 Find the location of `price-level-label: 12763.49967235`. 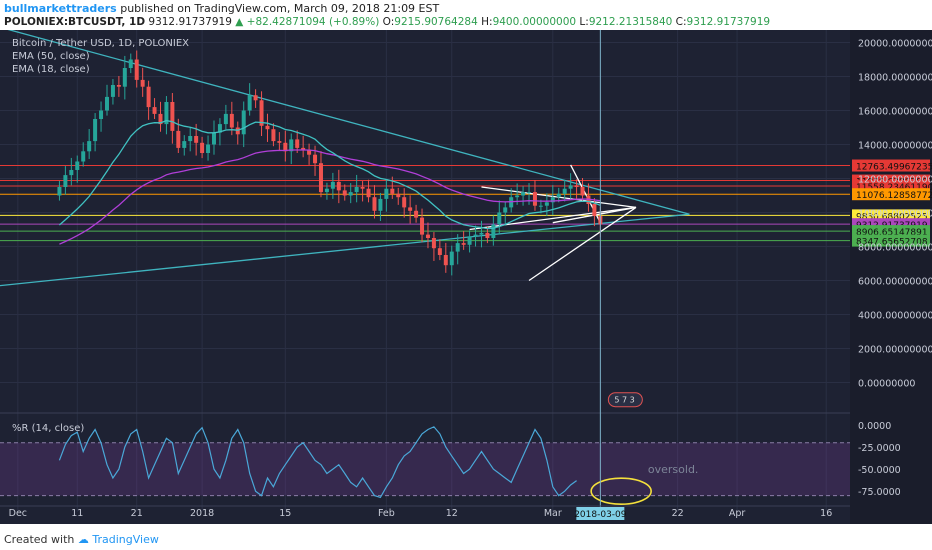

price-level-label: 12763.49967235 is located at coordinates (894, 168).